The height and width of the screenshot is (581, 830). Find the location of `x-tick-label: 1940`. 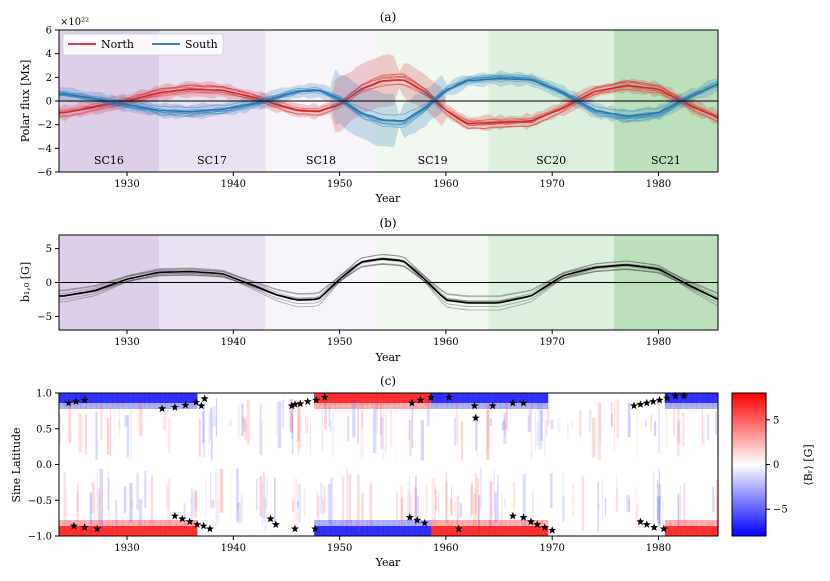

x-tick-label: 1940 is located at coordinates (233, 548).